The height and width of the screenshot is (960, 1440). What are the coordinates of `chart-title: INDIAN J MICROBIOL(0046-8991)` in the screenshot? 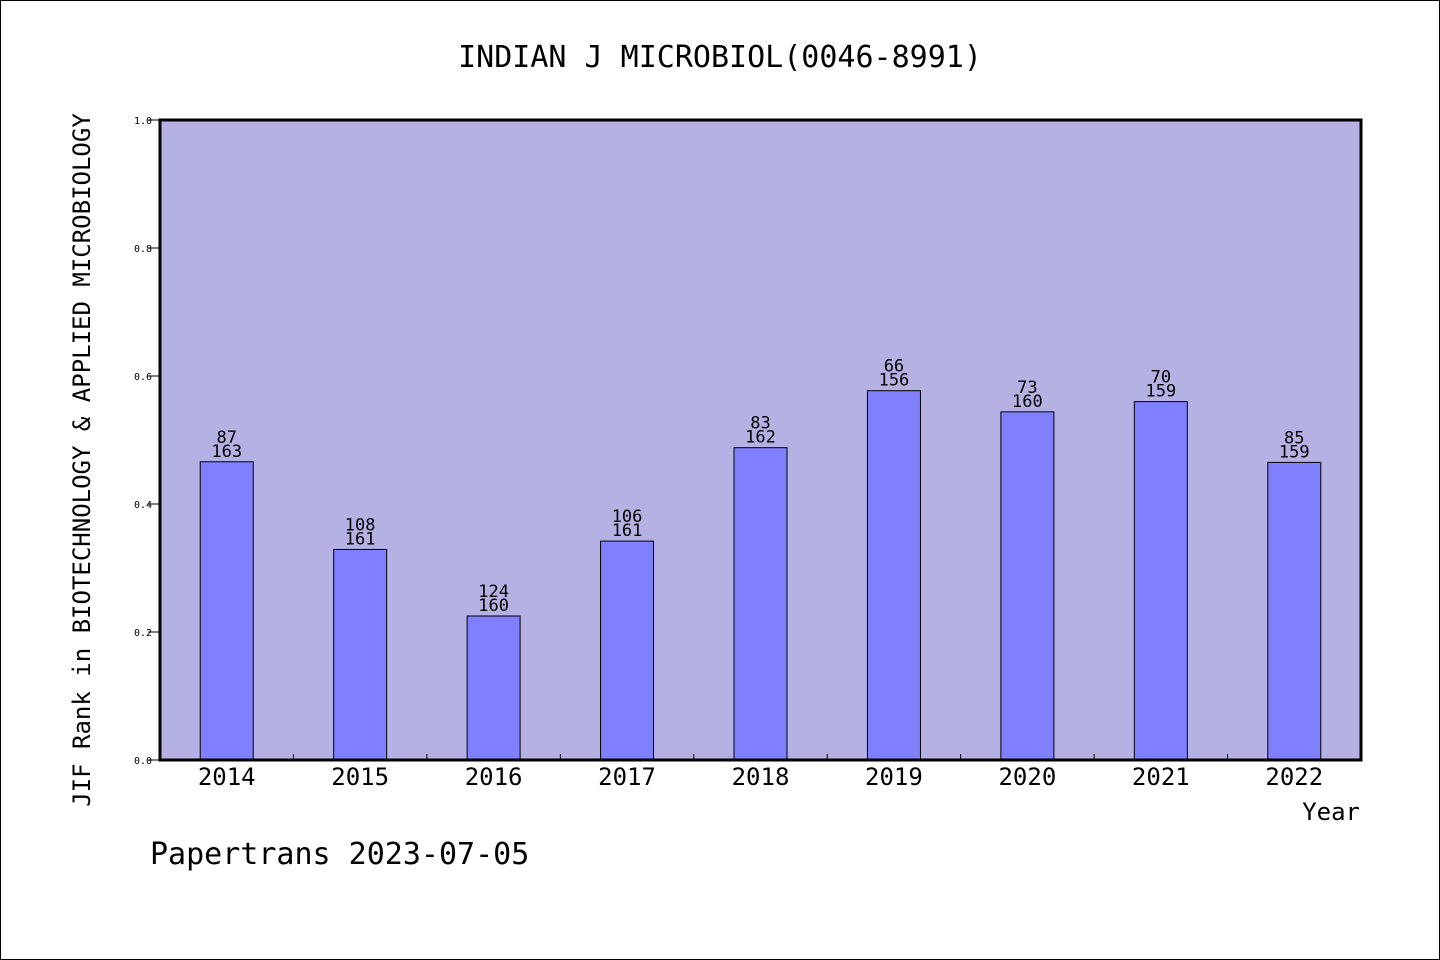 It's located at (720, 57).